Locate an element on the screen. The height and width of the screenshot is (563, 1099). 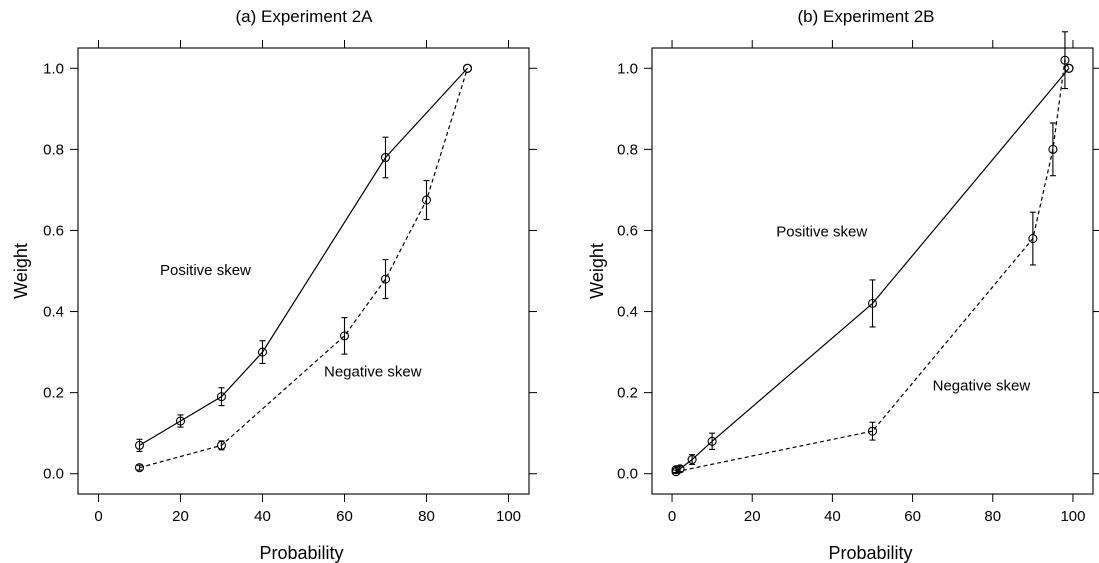
chart-title: (b) Experiment 2B is located at coordinates (866, 16).